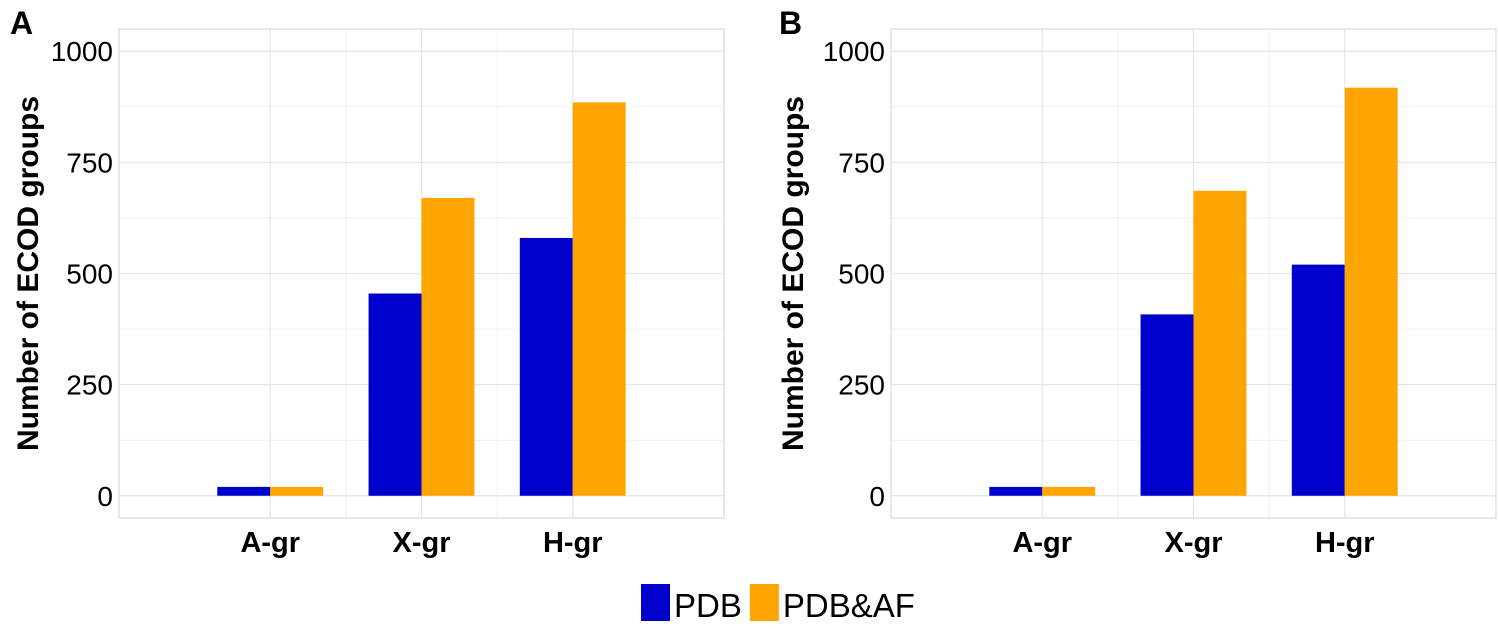  I want to click on panel-letter: A, so click(21, 23).